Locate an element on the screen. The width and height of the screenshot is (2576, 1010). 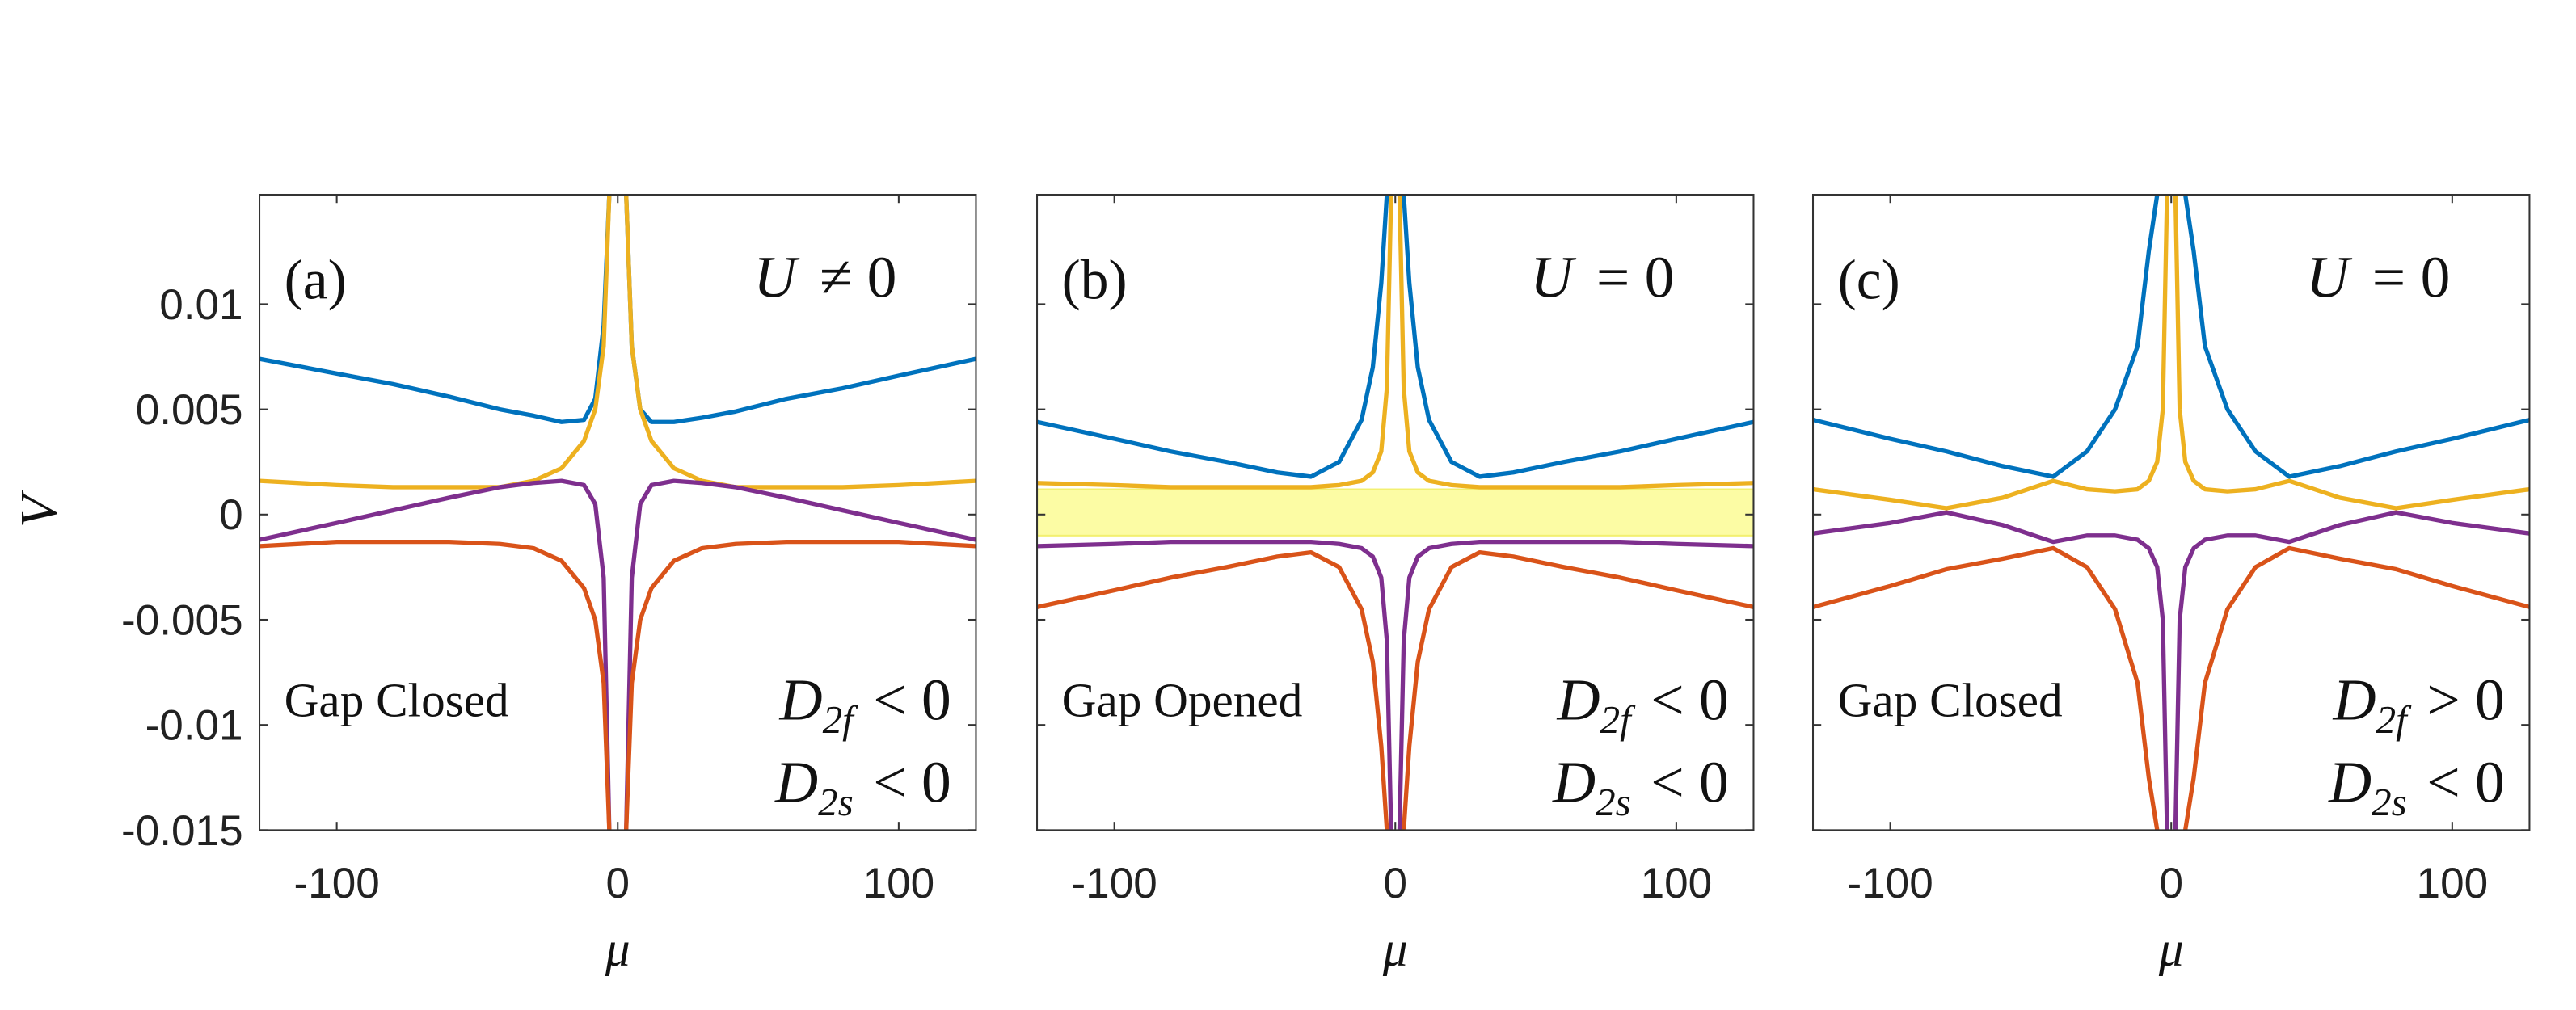
panel-label: (c) is located at coordinates (1869, 281).